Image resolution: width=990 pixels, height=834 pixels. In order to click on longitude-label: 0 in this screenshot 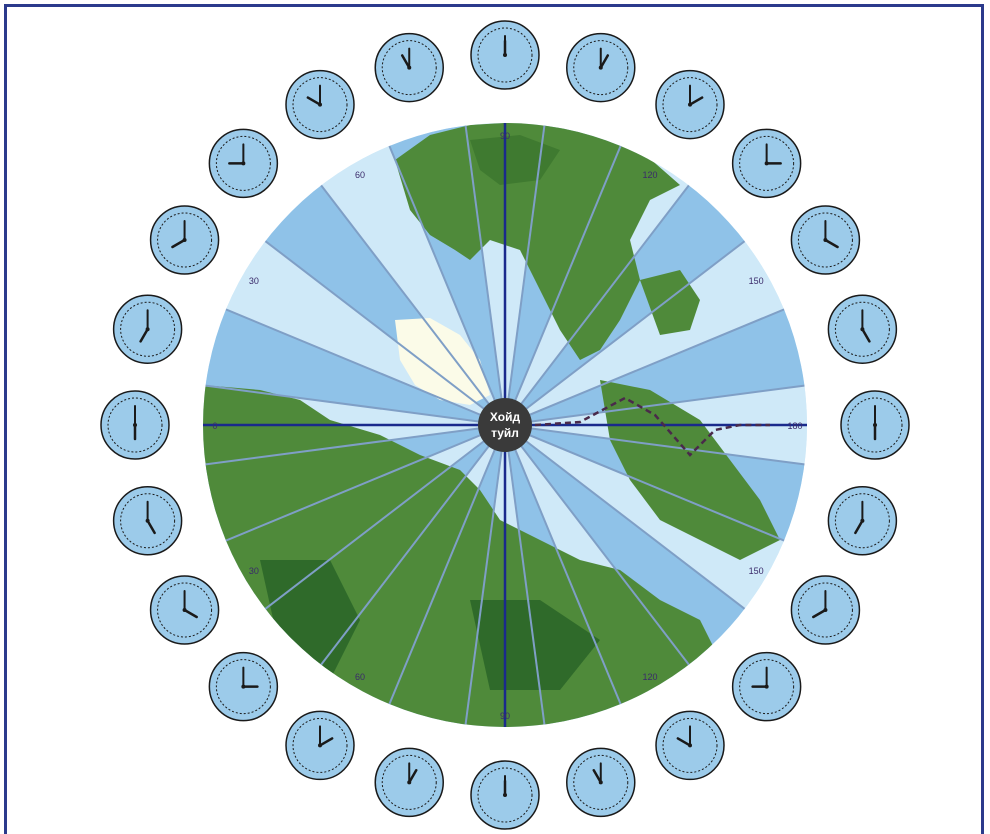, I will do `click(214, 426)`.